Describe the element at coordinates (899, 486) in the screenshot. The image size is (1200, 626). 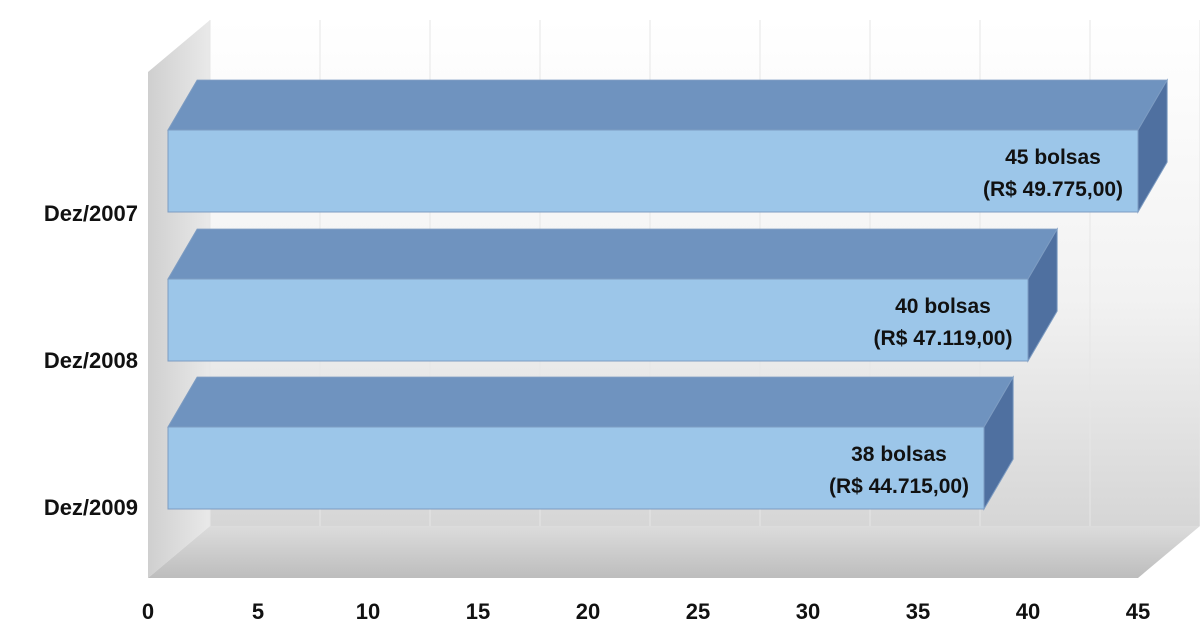
I see `data-label-amount: (R$ 44.715,00)` at that location.